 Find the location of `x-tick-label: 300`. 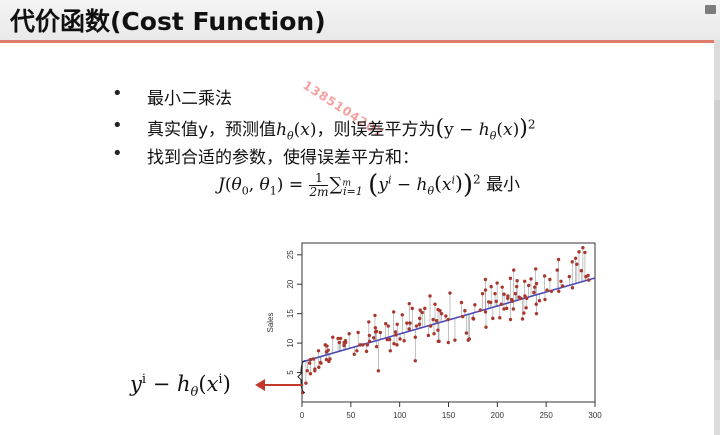

x-tick-label: 300 is located at coordinates (595, 415).